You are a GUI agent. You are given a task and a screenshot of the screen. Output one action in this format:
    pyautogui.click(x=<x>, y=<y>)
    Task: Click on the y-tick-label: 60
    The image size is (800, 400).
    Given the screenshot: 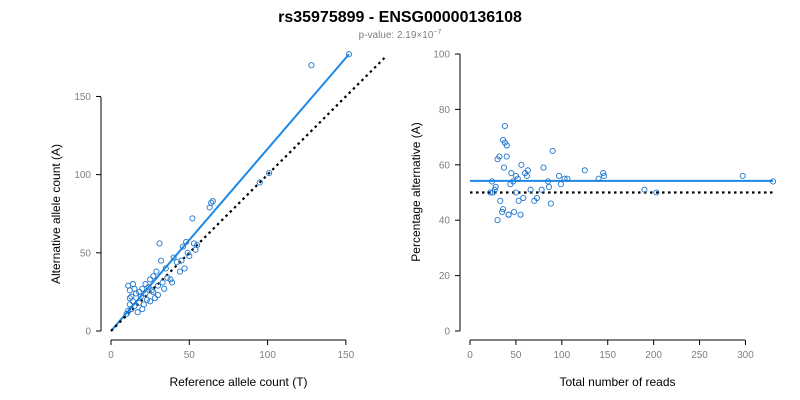 What is the action you would take?
    pyautogui.click(x=445, y=165)
    